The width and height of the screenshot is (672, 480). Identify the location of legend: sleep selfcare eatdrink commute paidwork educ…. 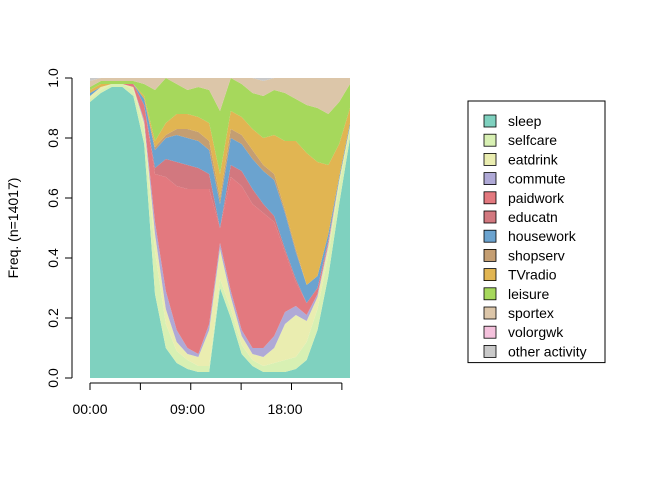
(536, 232).